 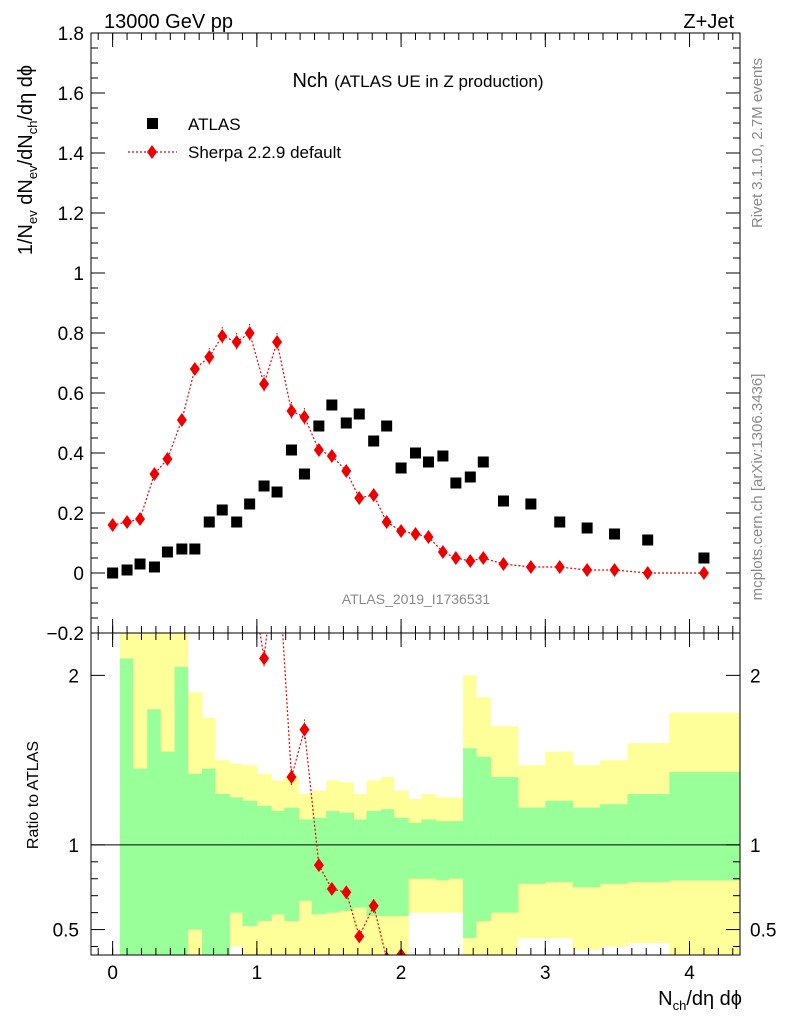 What do you see at coordinates (755, 846) in the screenshot?
I see `ratio-y-tick-label-right: 1` at bounding box center [755, 846].